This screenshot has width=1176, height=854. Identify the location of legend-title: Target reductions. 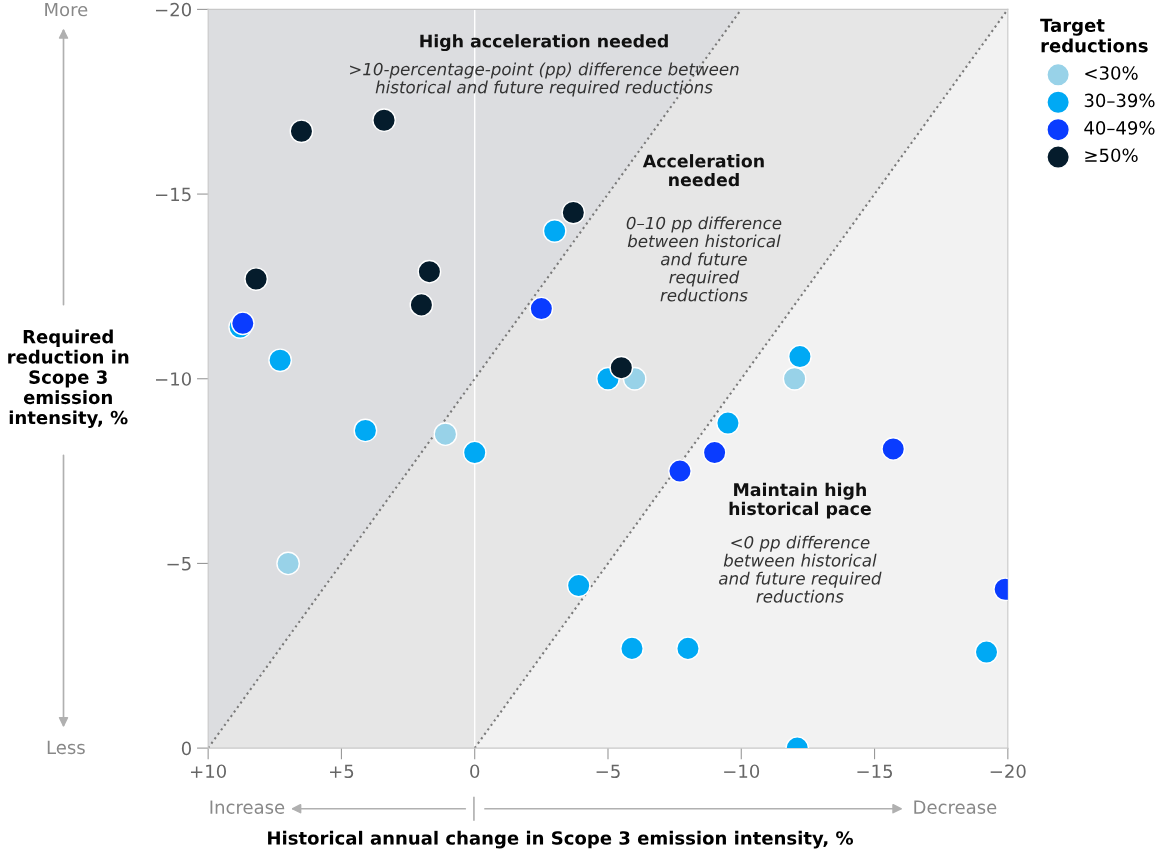
(1094, 35).